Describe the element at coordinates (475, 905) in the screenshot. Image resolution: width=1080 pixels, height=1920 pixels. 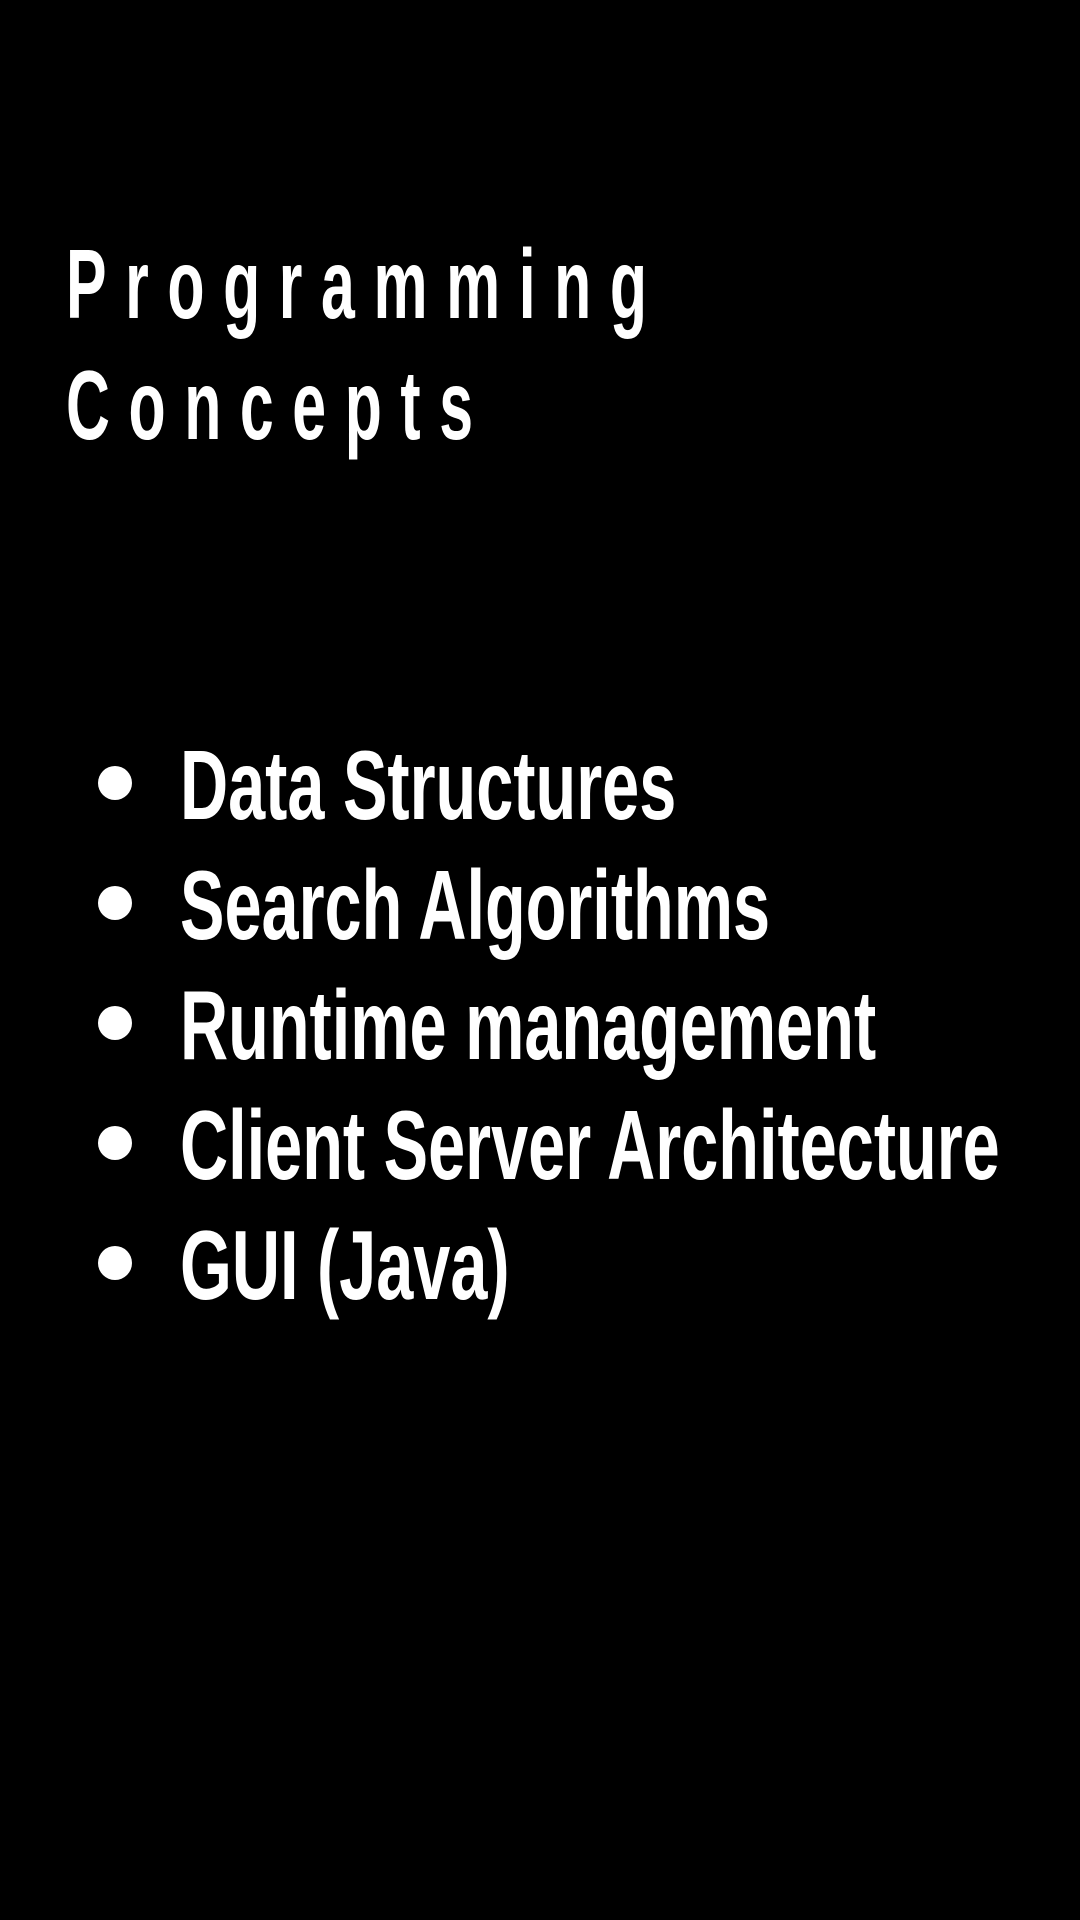
I see `bullet-text: Search Algorithms` at that location.